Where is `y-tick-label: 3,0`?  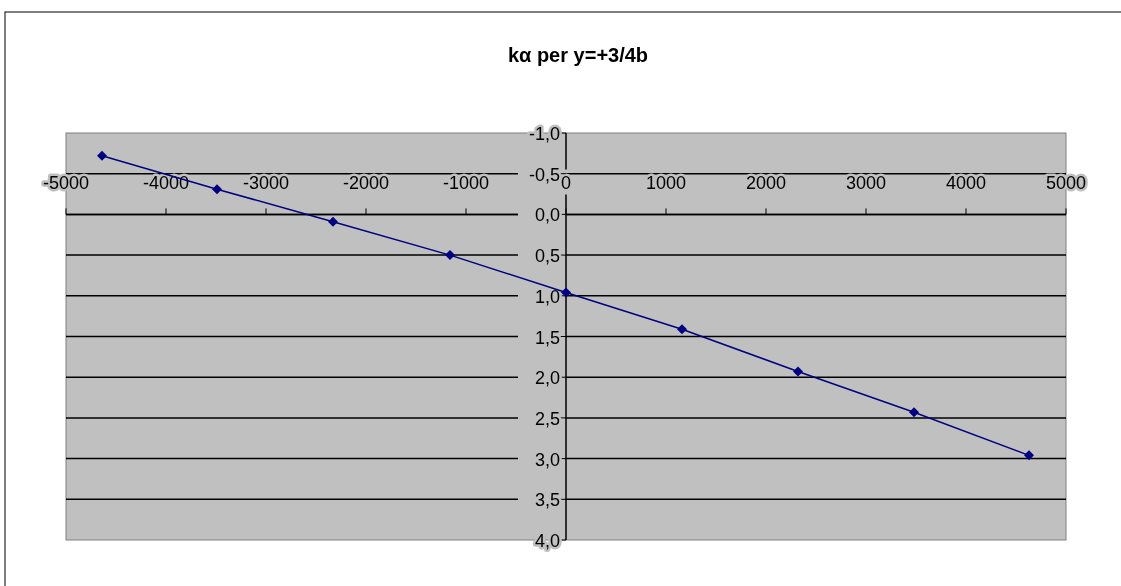
y-tick-label: 3,0 is located at coordinates (547, 459).